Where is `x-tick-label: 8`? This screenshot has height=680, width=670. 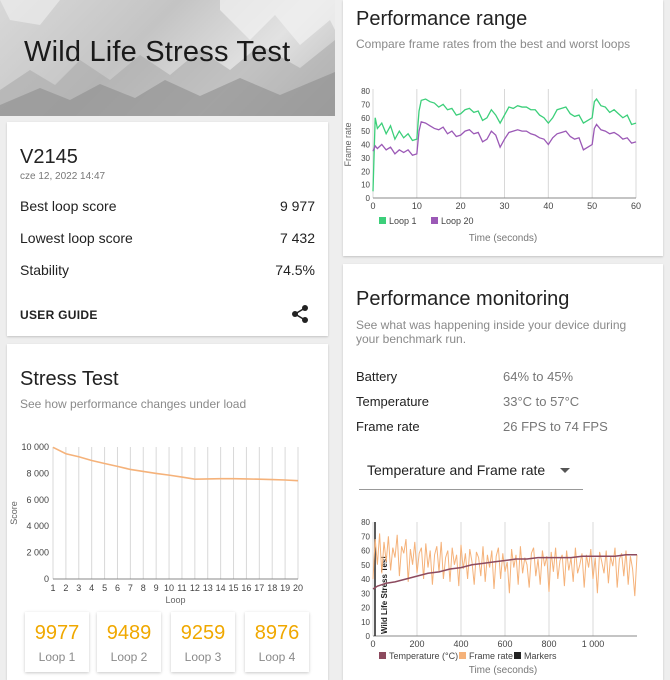 x-tick-label: 8 is located at coordinates (143, 588).